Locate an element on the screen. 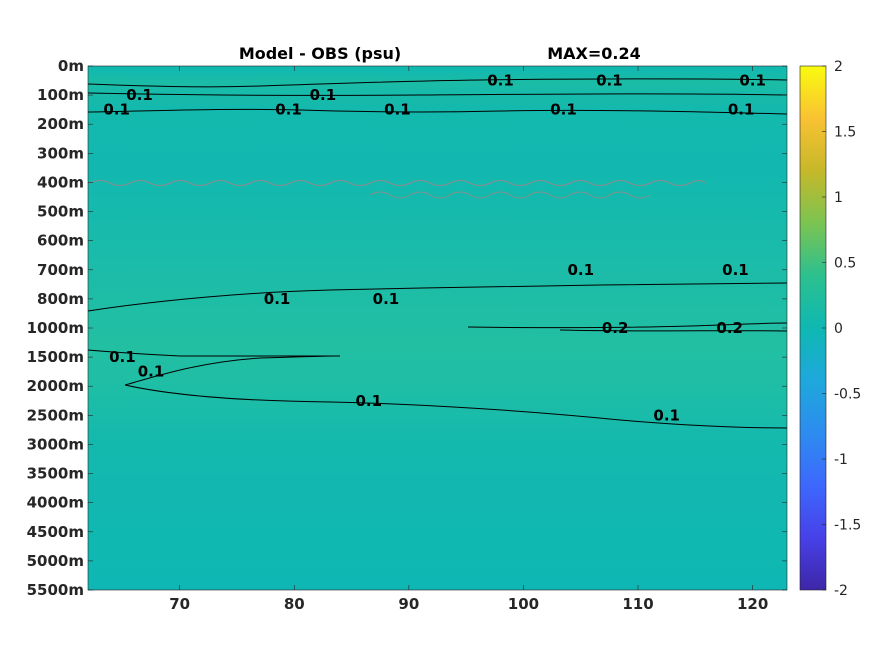  y-tick-label: 3000m is located at coordinates (55, 444).